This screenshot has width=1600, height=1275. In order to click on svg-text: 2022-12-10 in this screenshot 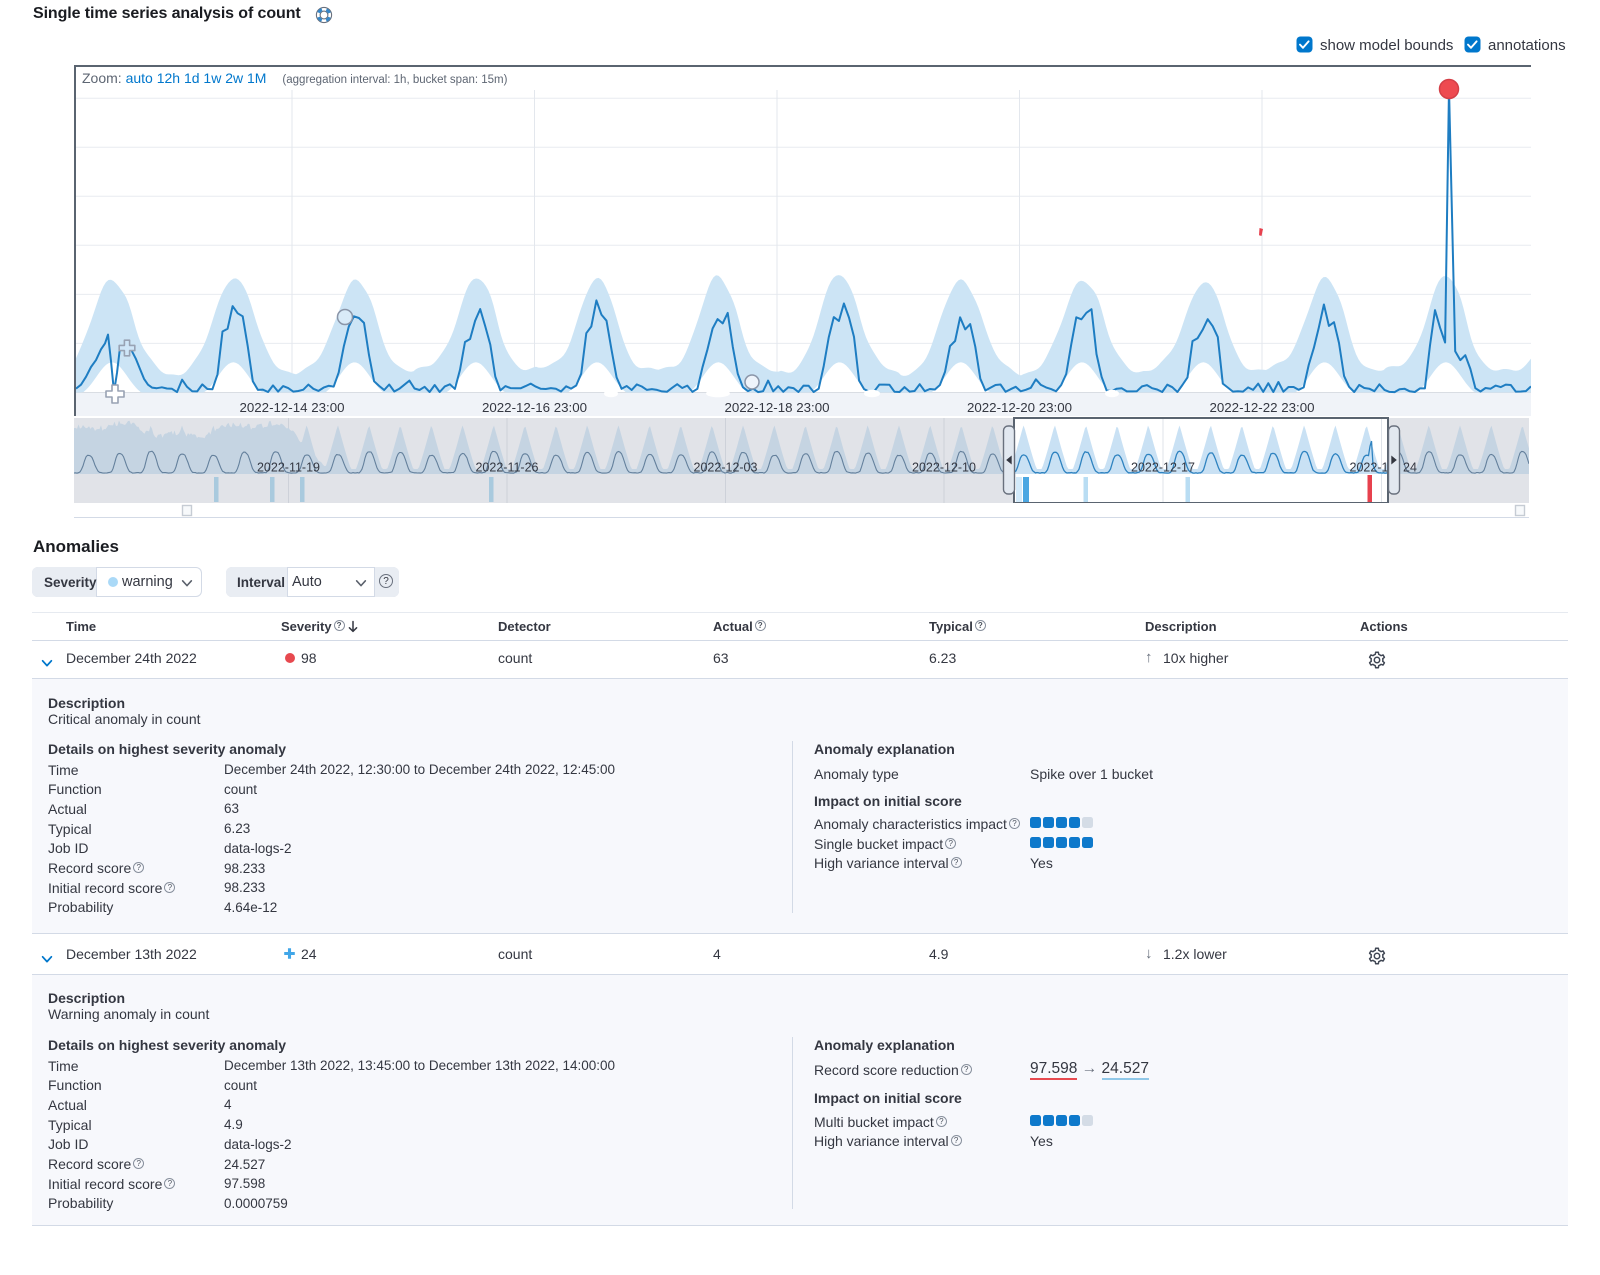, I will do `click(944, 468)`.